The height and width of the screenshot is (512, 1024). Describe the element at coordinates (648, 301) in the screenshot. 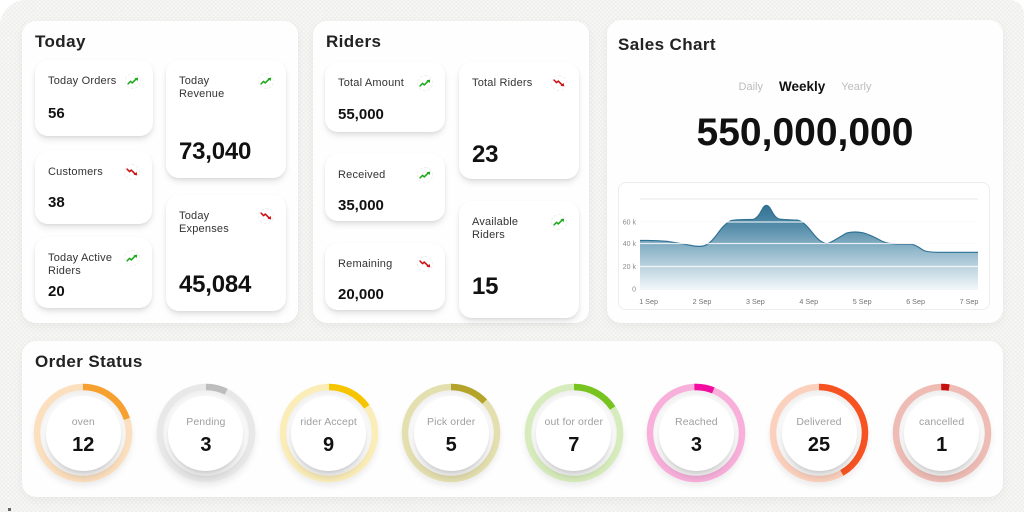

I see `svg-text: 1 Sep` at that location.